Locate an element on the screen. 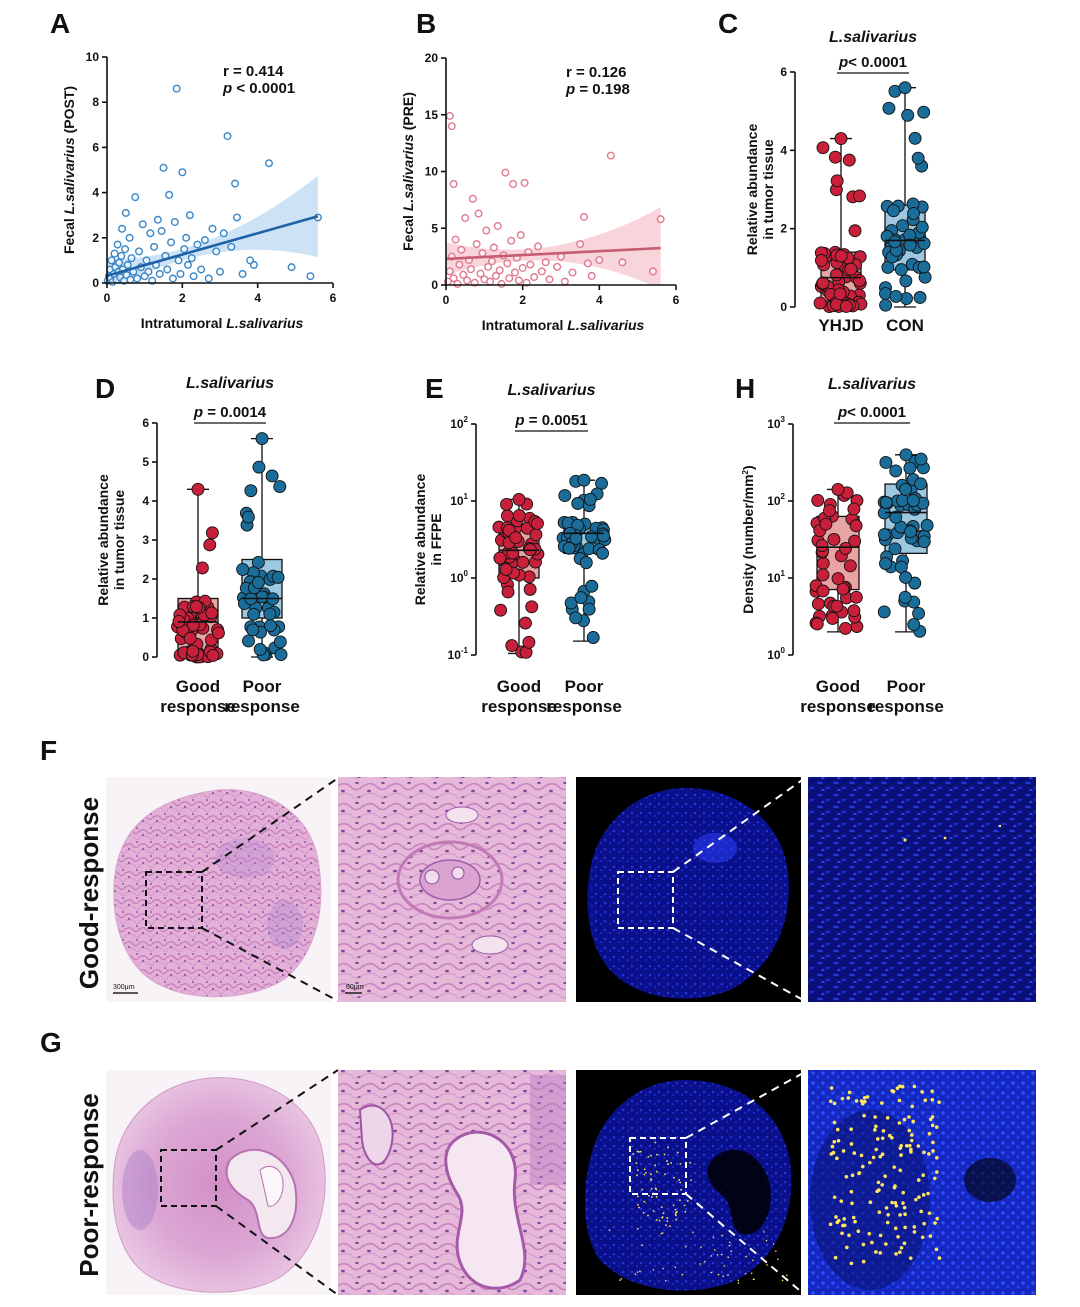  p-value: p = 0.0051 is located at coordinates (550, 420).